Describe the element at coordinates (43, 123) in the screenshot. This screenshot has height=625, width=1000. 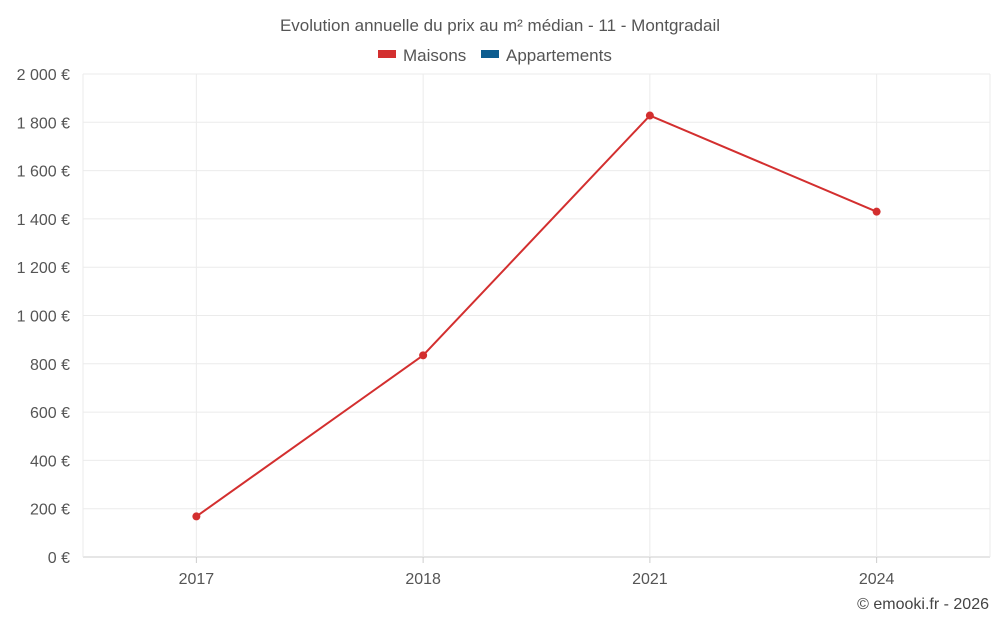
I see `y-tick-label: 1 800 €` at that location.